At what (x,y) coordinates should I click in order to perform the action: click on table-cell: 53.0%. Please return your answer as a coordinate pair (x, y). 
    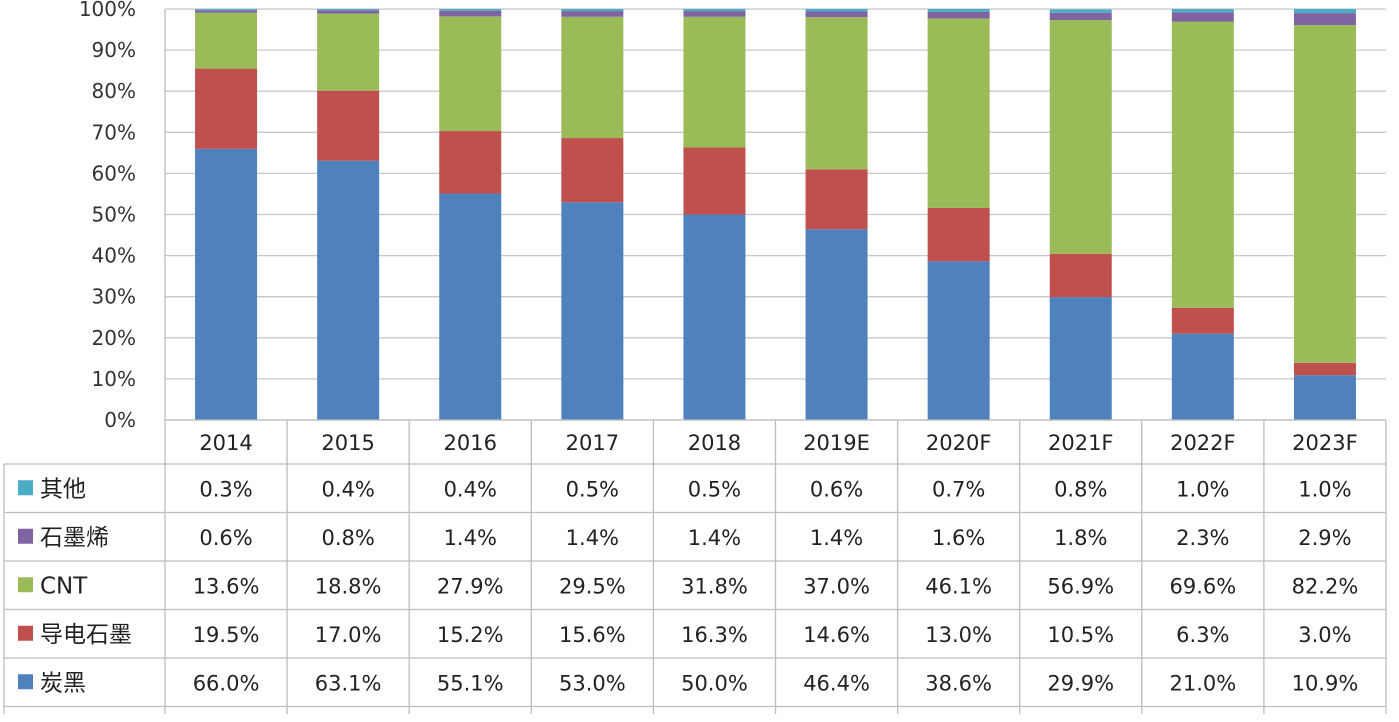
    Looking at the image, I should click on (592, 683).